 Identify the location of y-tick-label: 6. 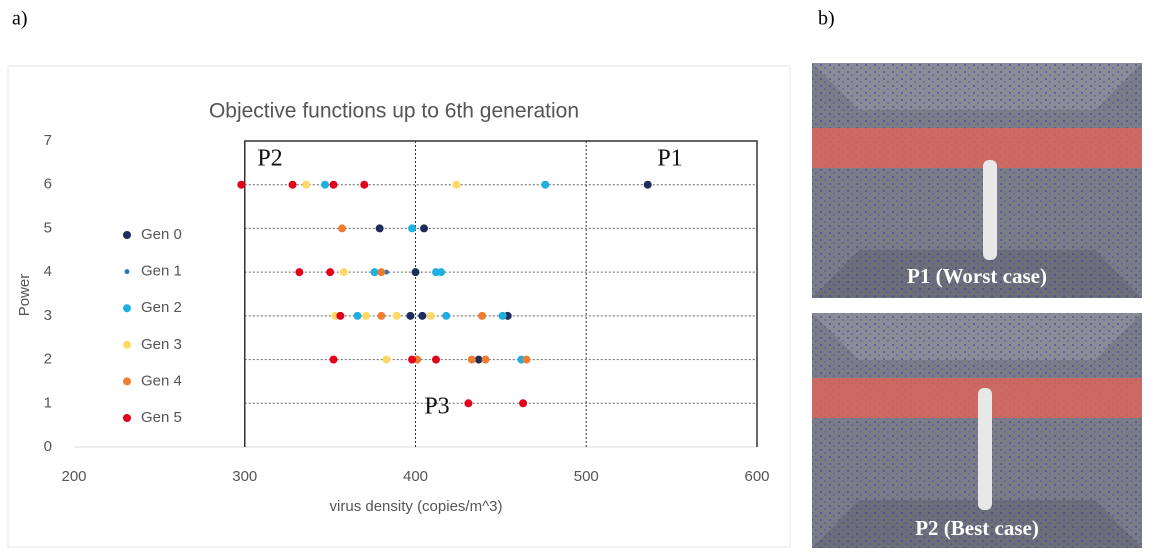
(48, 184).